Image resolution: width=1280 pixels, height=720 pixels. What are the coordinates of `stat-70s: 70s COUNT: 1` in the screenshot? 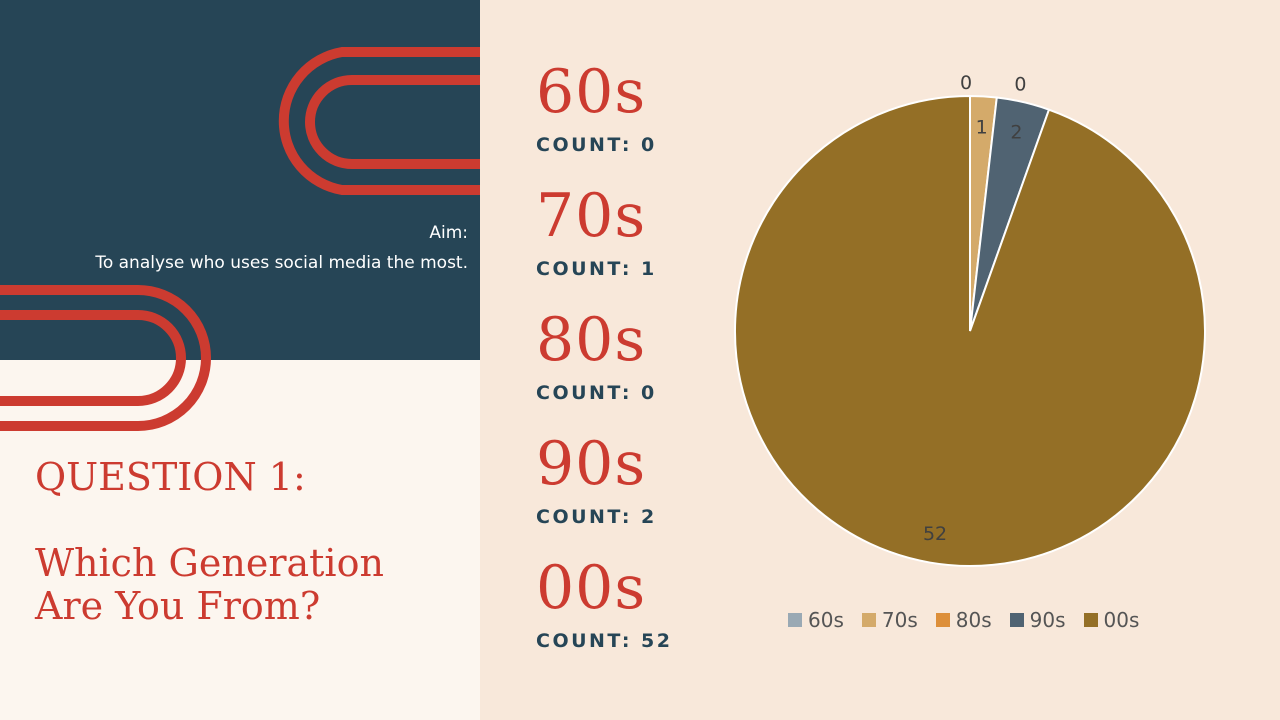 It's located at (636, 246).